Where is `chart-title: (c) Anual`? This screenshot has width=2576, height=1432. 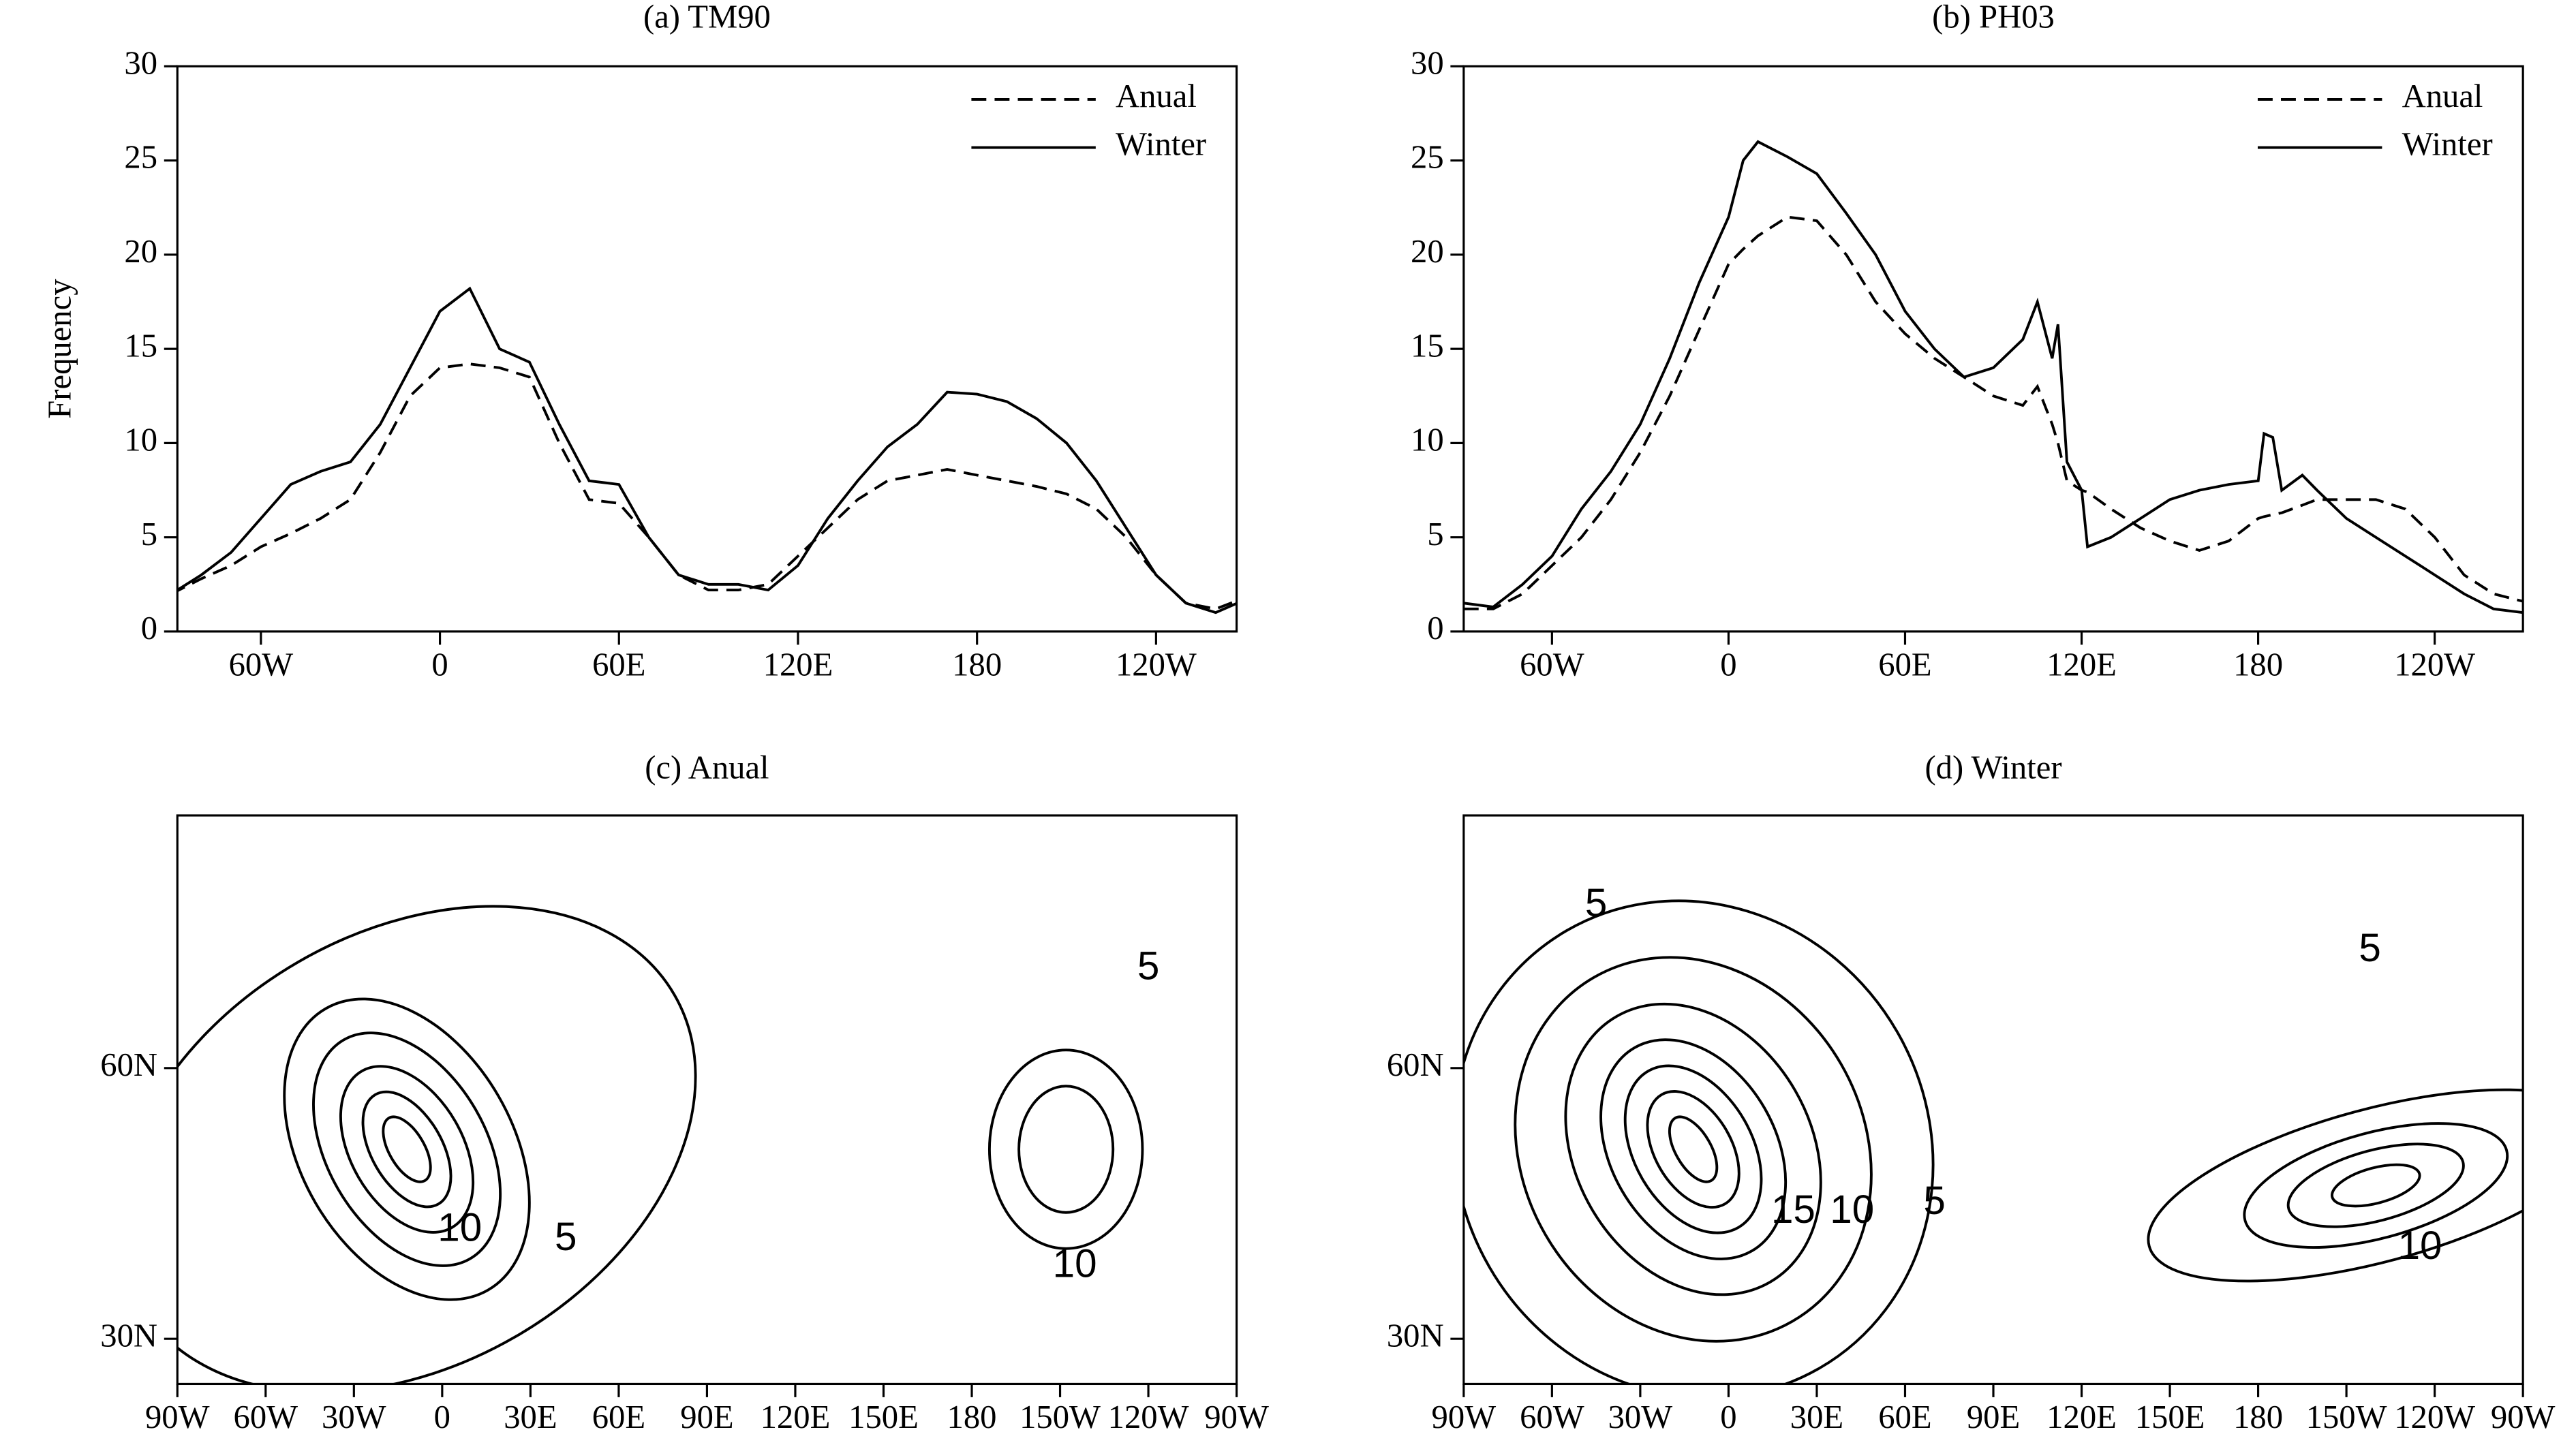
chart-title: (c) Anual is located at coordinates (707, 767).